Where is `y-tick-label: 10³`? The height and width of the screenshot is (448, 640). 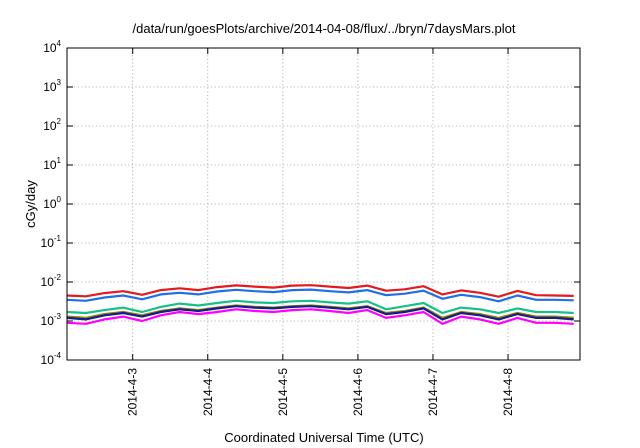 y-tick-label: 10³ is located at coordinates (52, 86).